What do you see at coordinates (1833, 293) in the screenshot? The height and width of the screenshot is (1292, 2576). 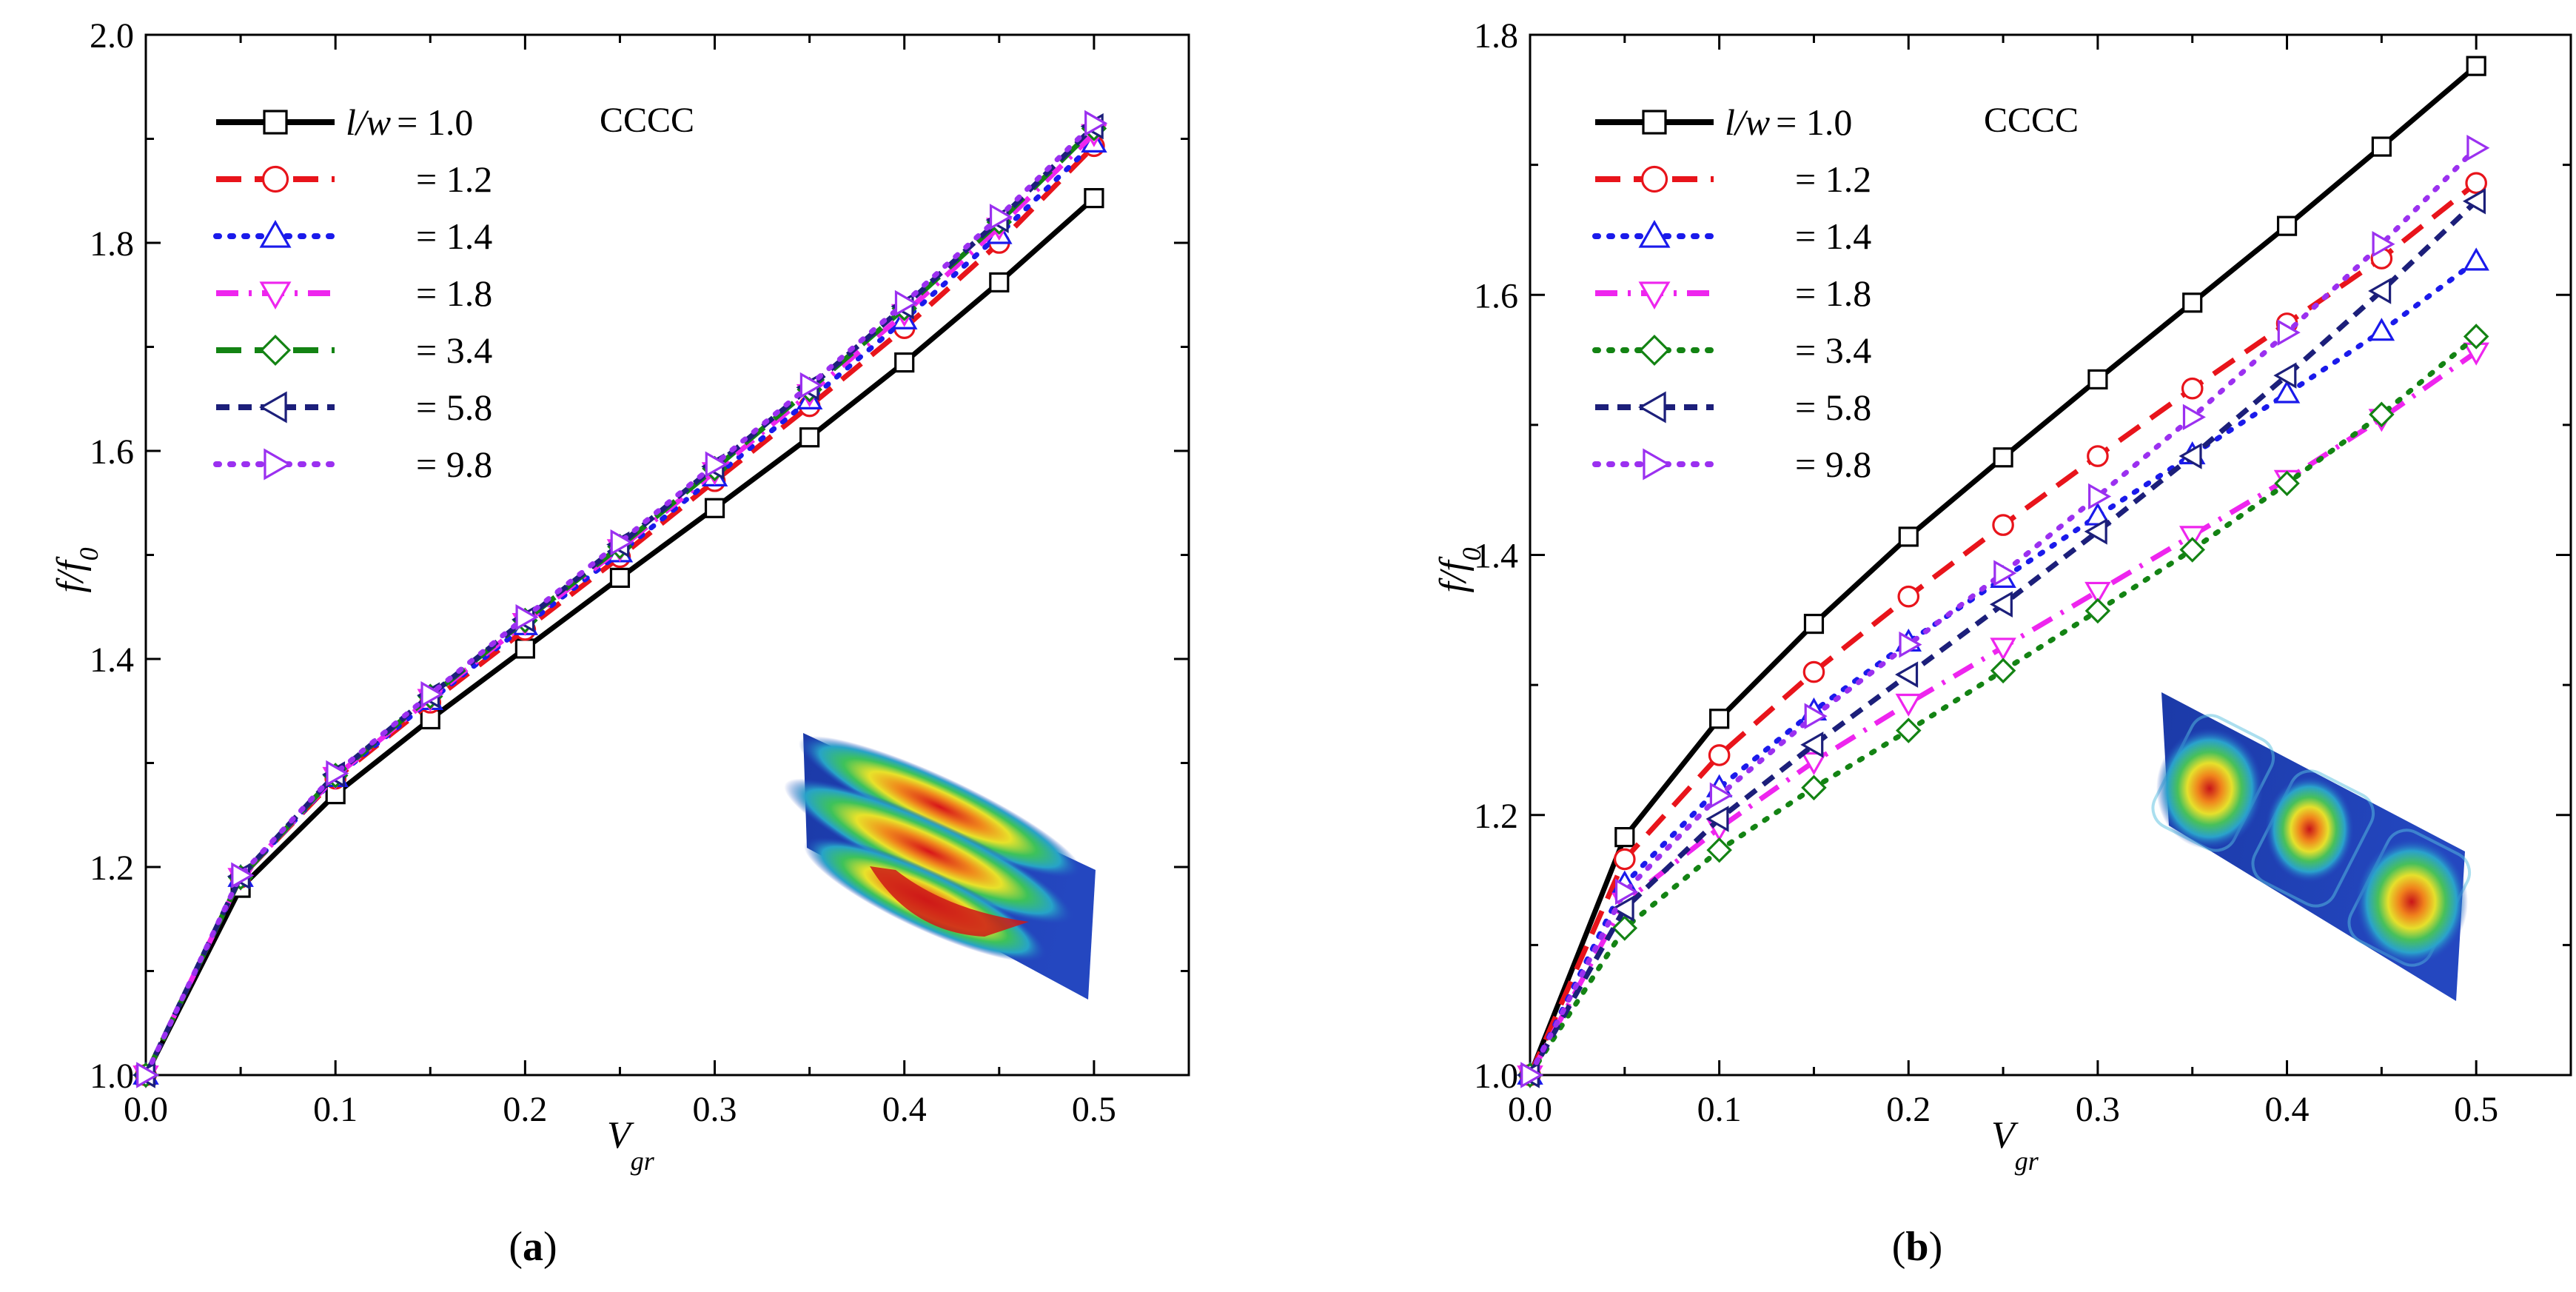 I see `legend-label: = 1.8` at bounding box center [1833, 293].